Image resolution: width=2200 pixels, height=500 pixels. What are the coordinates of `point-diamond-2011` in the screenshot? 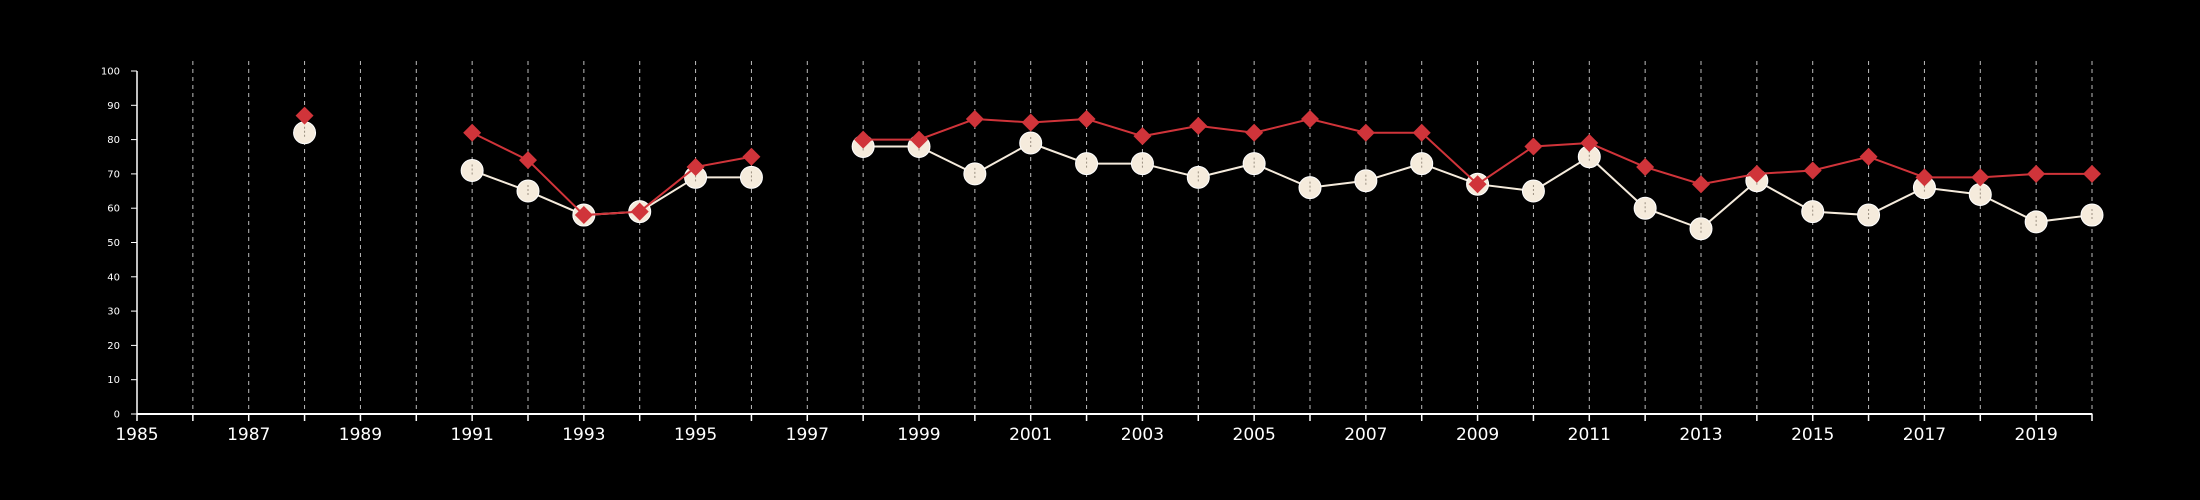 It's located at (1589, 143).